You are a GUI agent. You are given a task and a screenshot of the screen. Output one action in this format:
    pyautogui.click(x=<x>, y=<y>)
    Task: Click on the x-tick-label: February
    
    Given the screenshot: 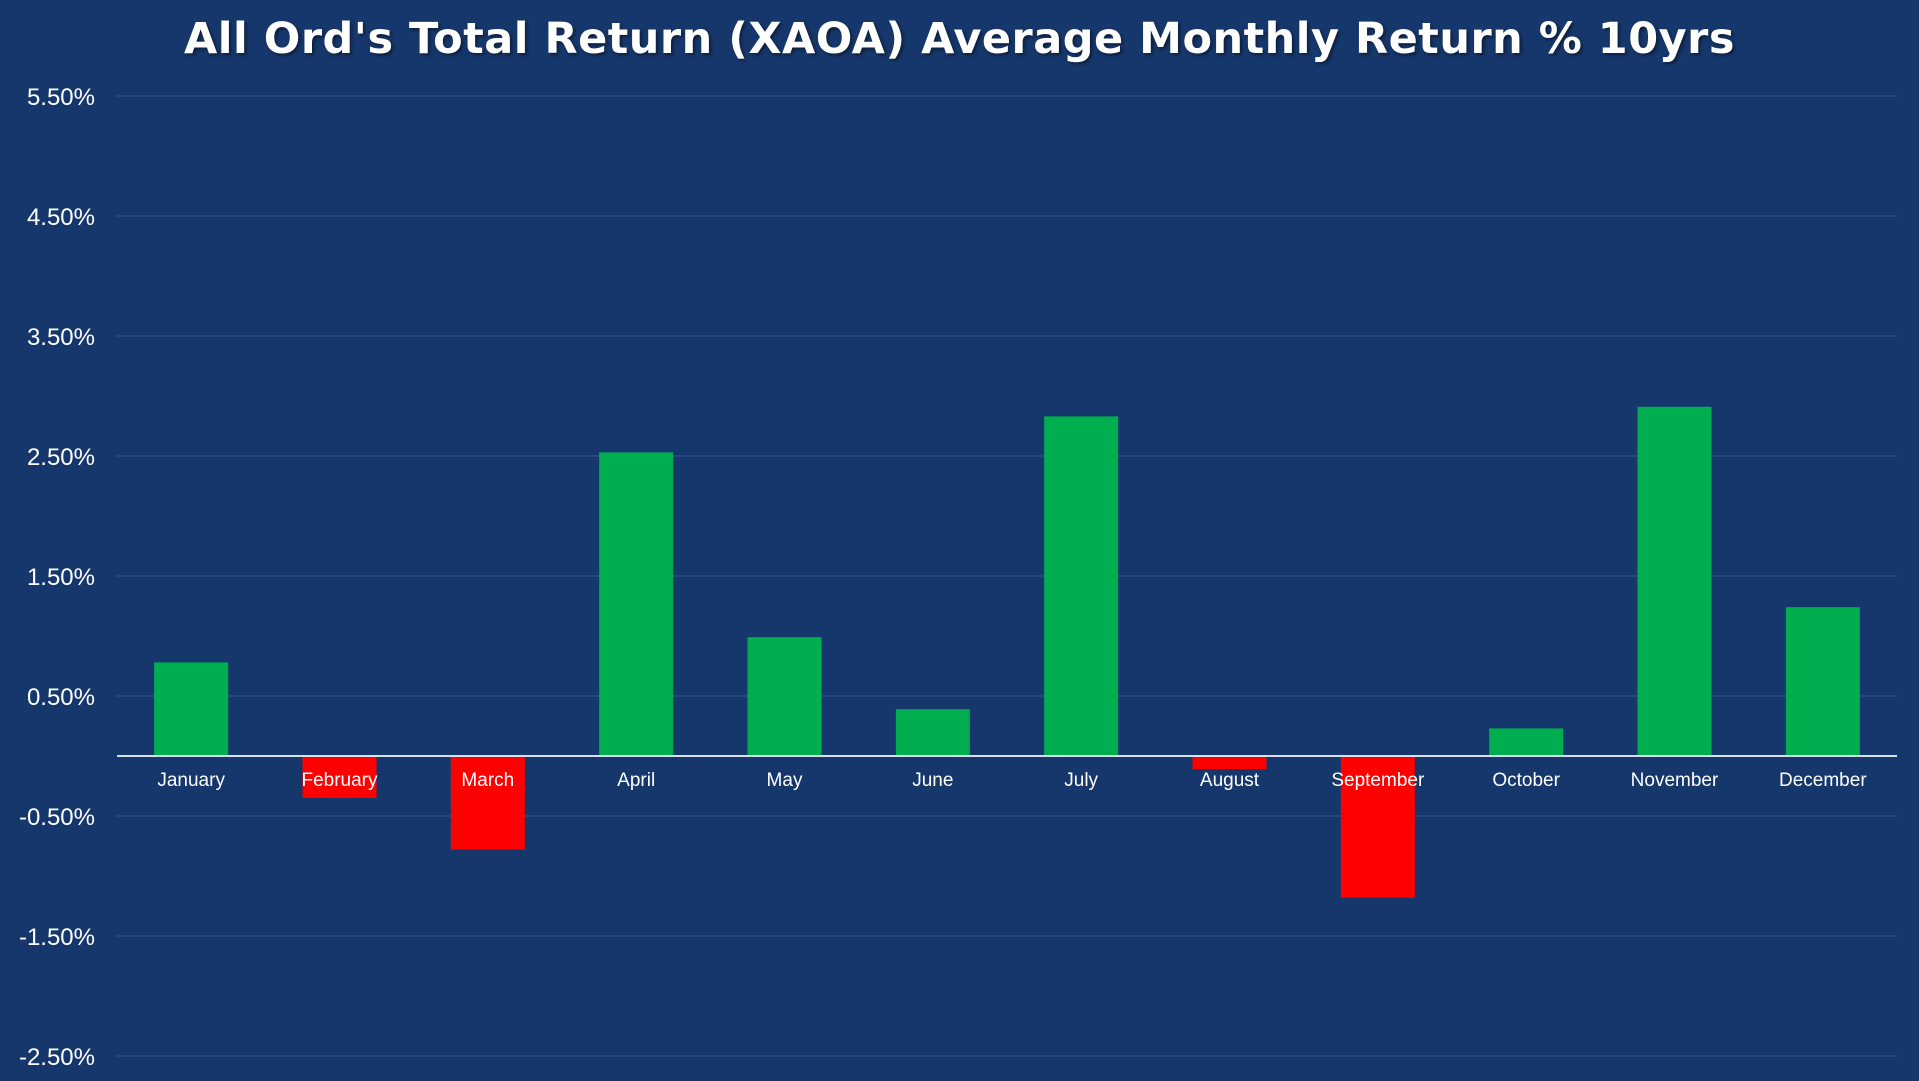 What is the action you would take?
    pyautogui.click(x=339, y=780)
    